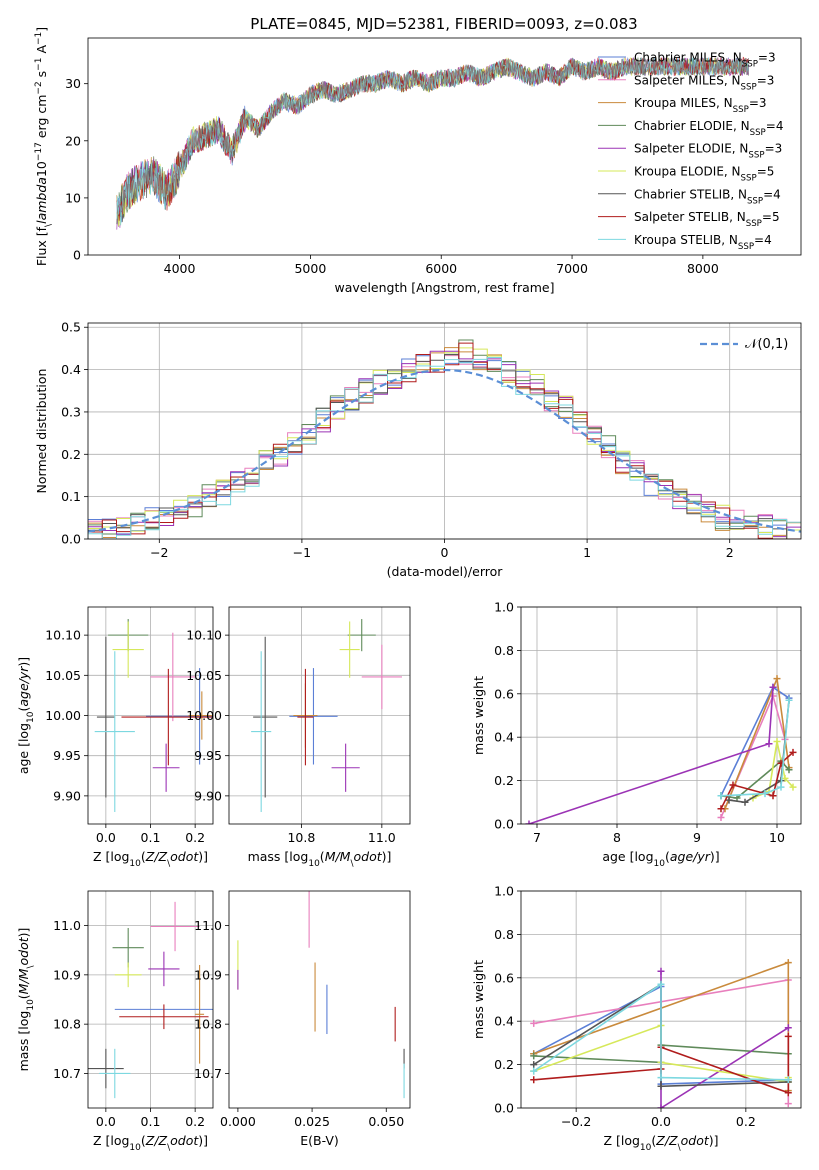 Image resolution: width=819 pixels, height=1170 pixels. What do you see at coordinates (71, 411) in the screenshot?
I see `y-tick-label: 0.3` at bounding box center [71, 411].